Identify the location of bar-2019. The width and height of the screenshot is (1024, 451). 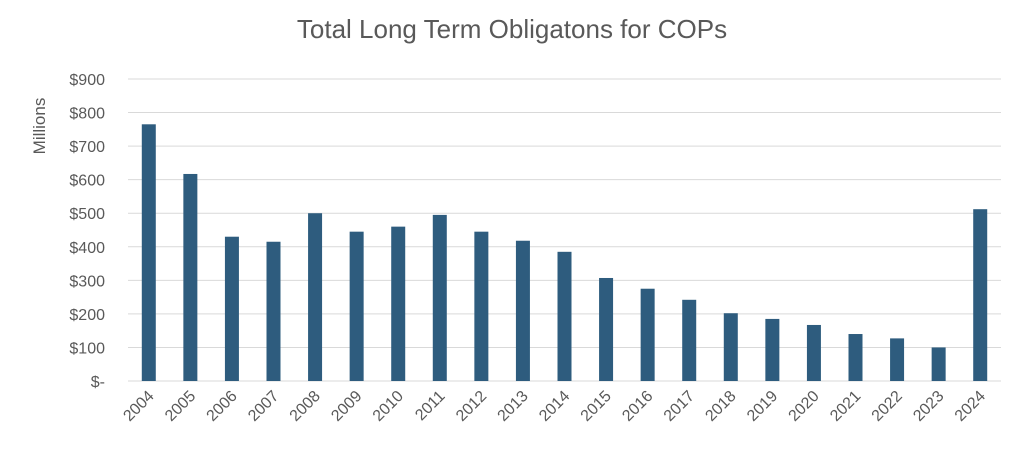
(772, 349).